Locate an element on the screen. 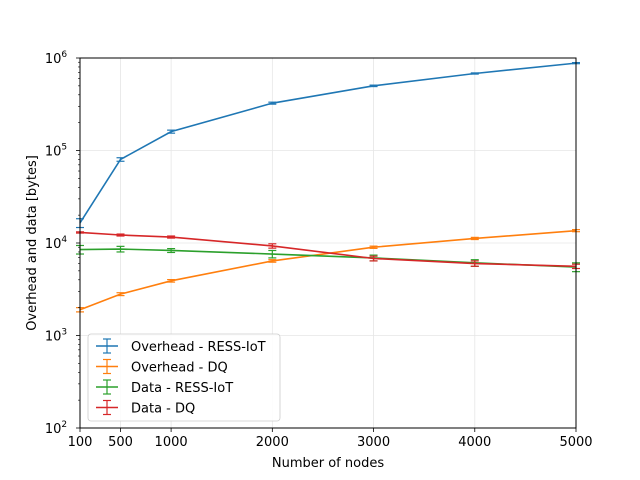 This screenshot has height=480, width=640. y-tick-label: 10⁶ is located at coordinates (56, 58).